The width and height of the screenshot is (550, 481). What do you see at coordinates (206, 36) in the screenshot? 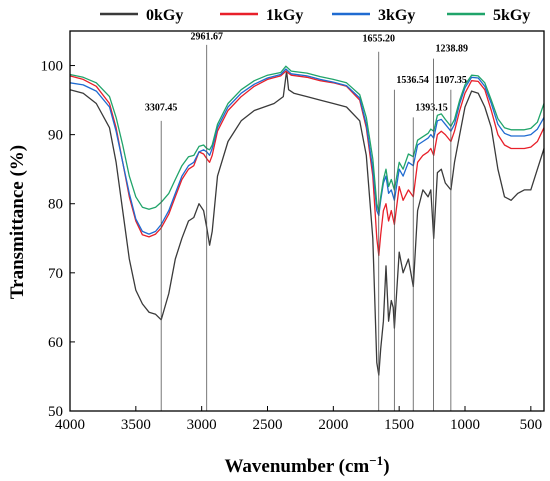
I see `peak-label: 2961.67` at bounding box center [206, 36].